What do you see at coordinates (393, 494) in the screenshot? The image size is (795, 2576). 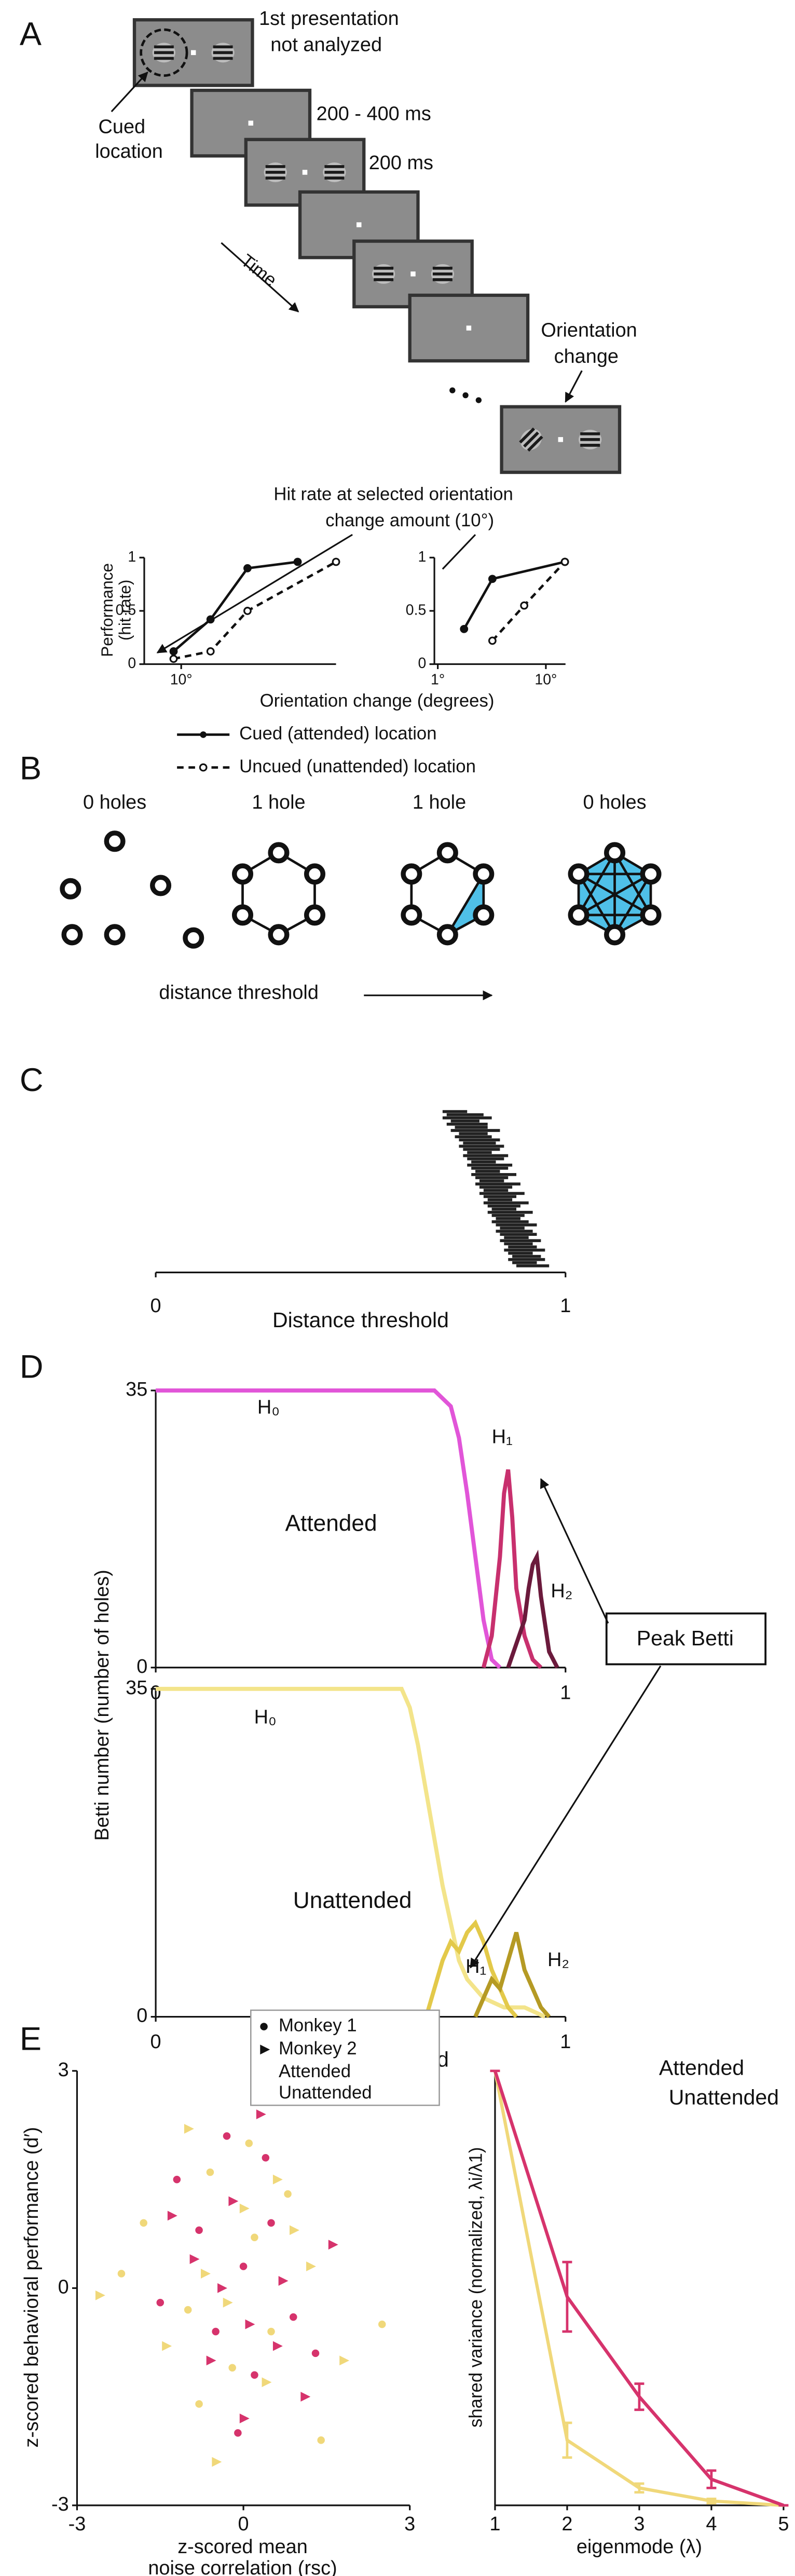 I see `label: Hit rate at selected orientation` at bounding box center [393, 494].